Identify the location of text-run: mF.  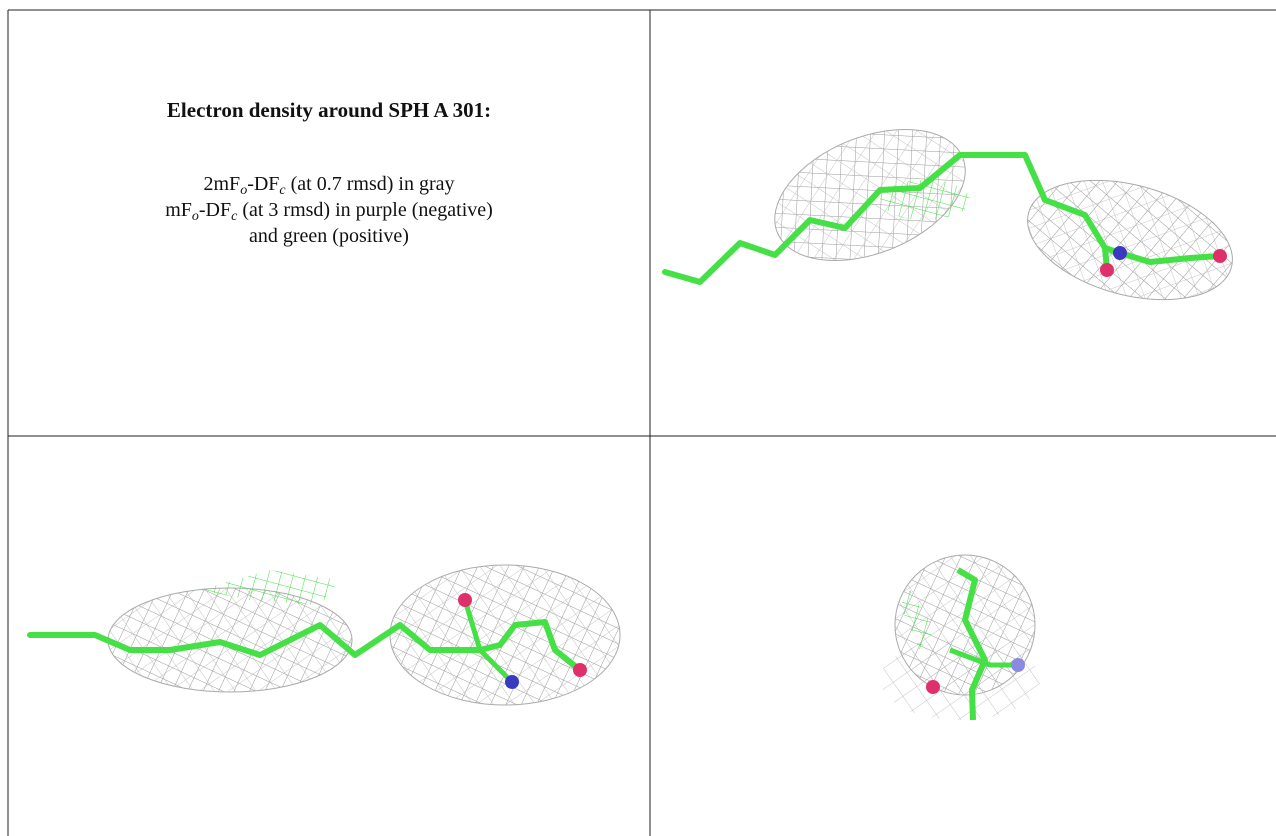
(178, 210).